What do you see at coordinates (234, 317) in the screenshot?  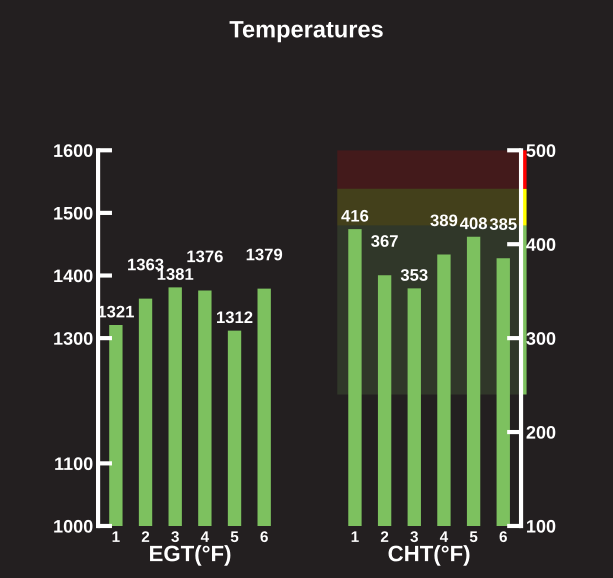 I see `data-label: 1312` at bounding box center [234, 317].